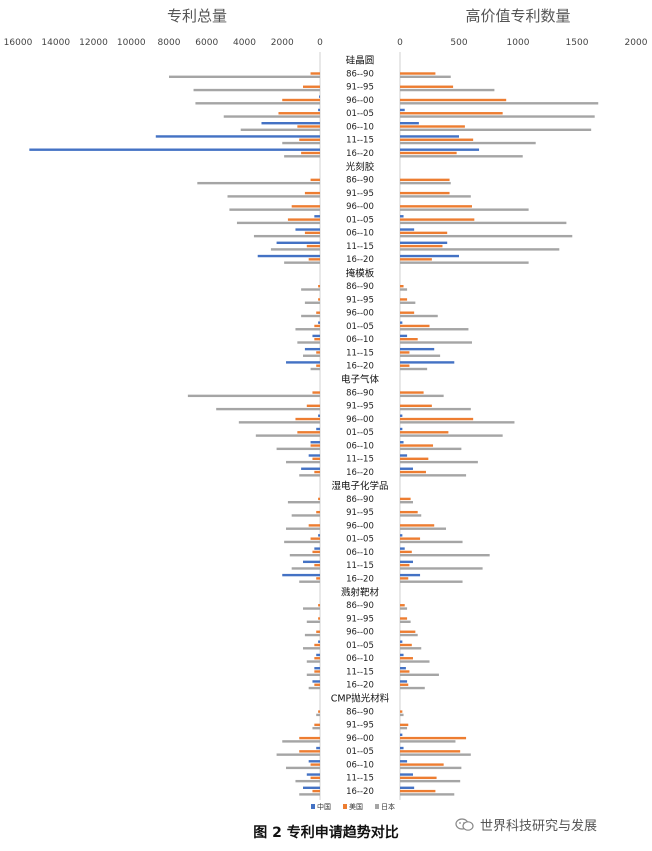 This screenshot has height=851, width=652. Describe the element at coordinates (539, 826) in the screenshot. I see `watermark-text: 世界科技研究与发展` at that location.